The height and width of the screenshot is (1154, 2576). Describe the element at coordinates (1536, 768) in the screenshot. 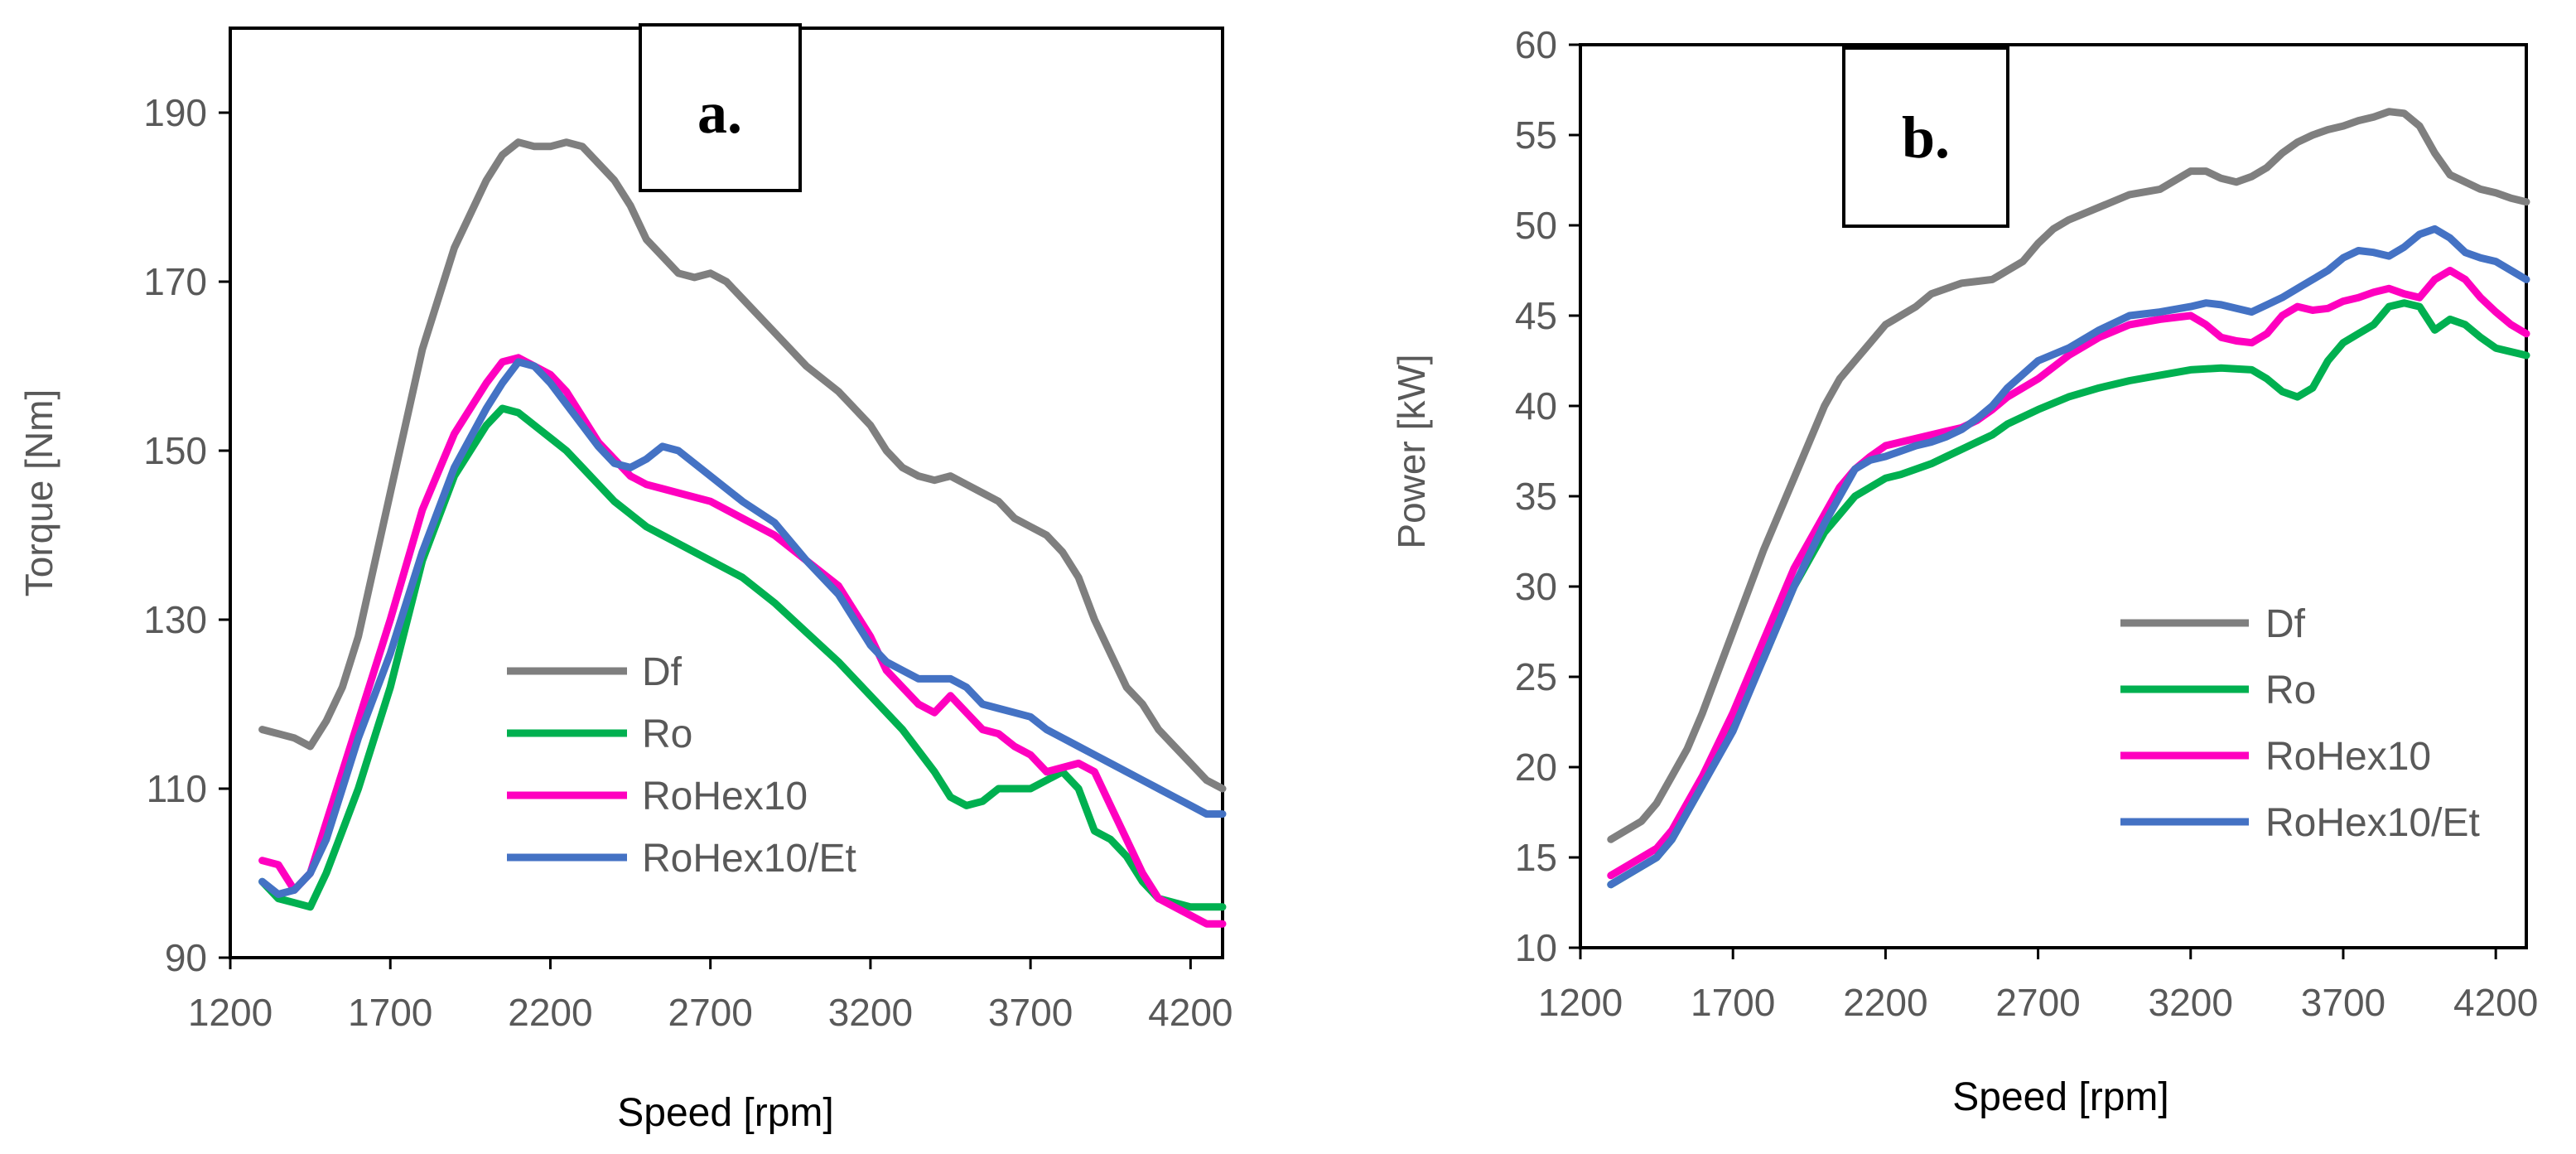

I see `y-tick-label-b-2: 20` at that location.